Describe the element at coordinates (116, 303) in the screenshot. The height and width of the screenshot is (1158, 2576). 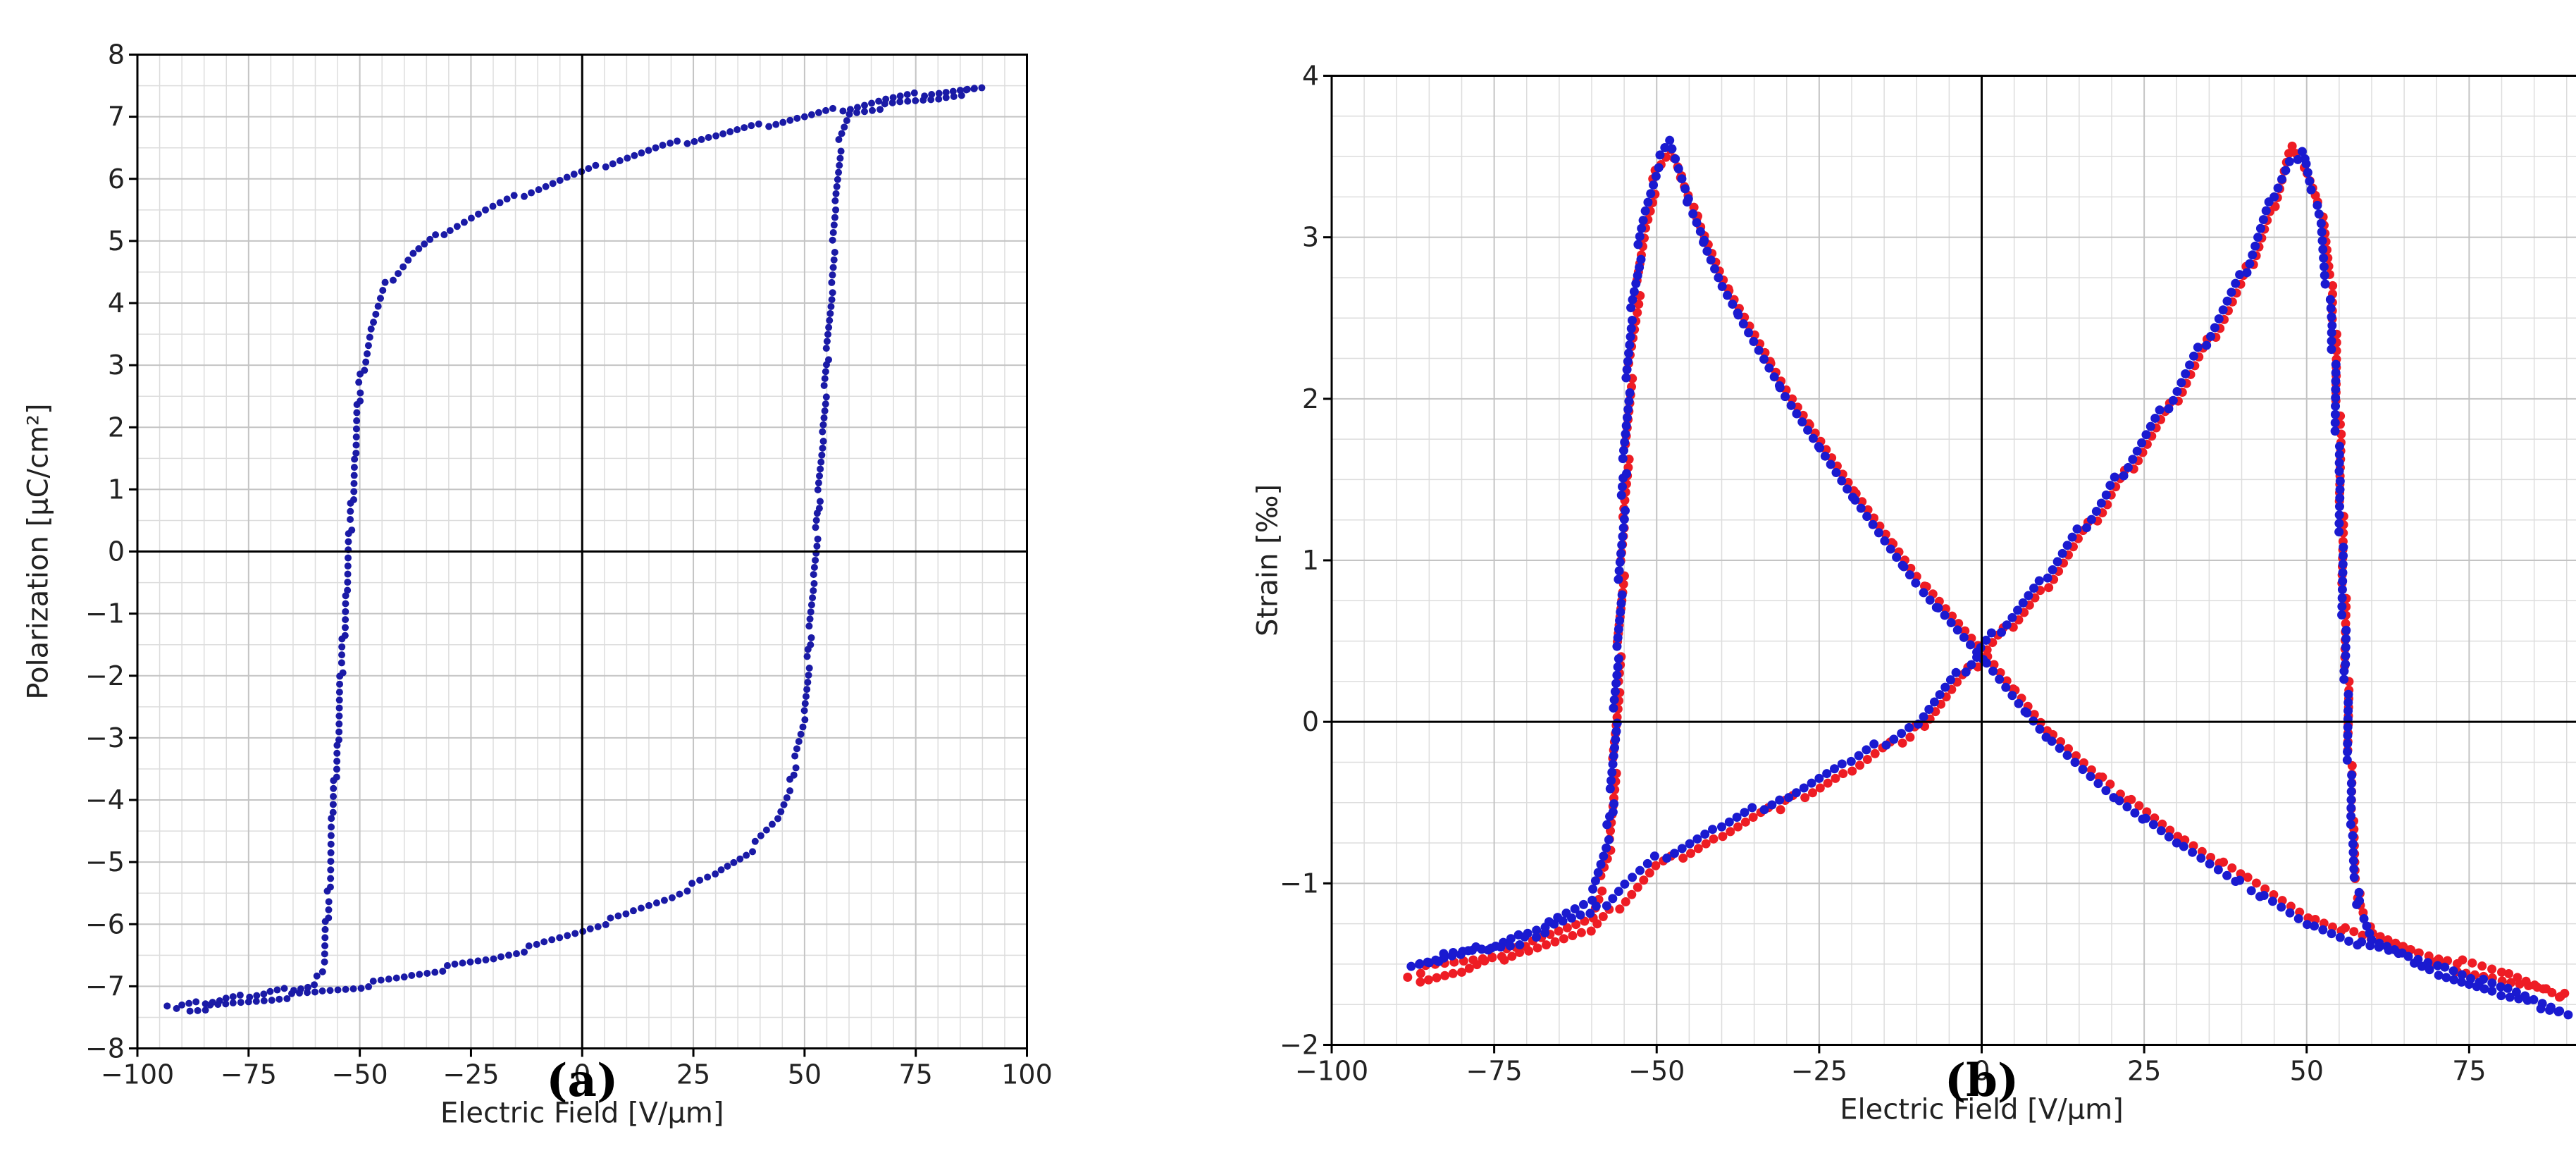
I see `y-tick-label: 4` at that location.